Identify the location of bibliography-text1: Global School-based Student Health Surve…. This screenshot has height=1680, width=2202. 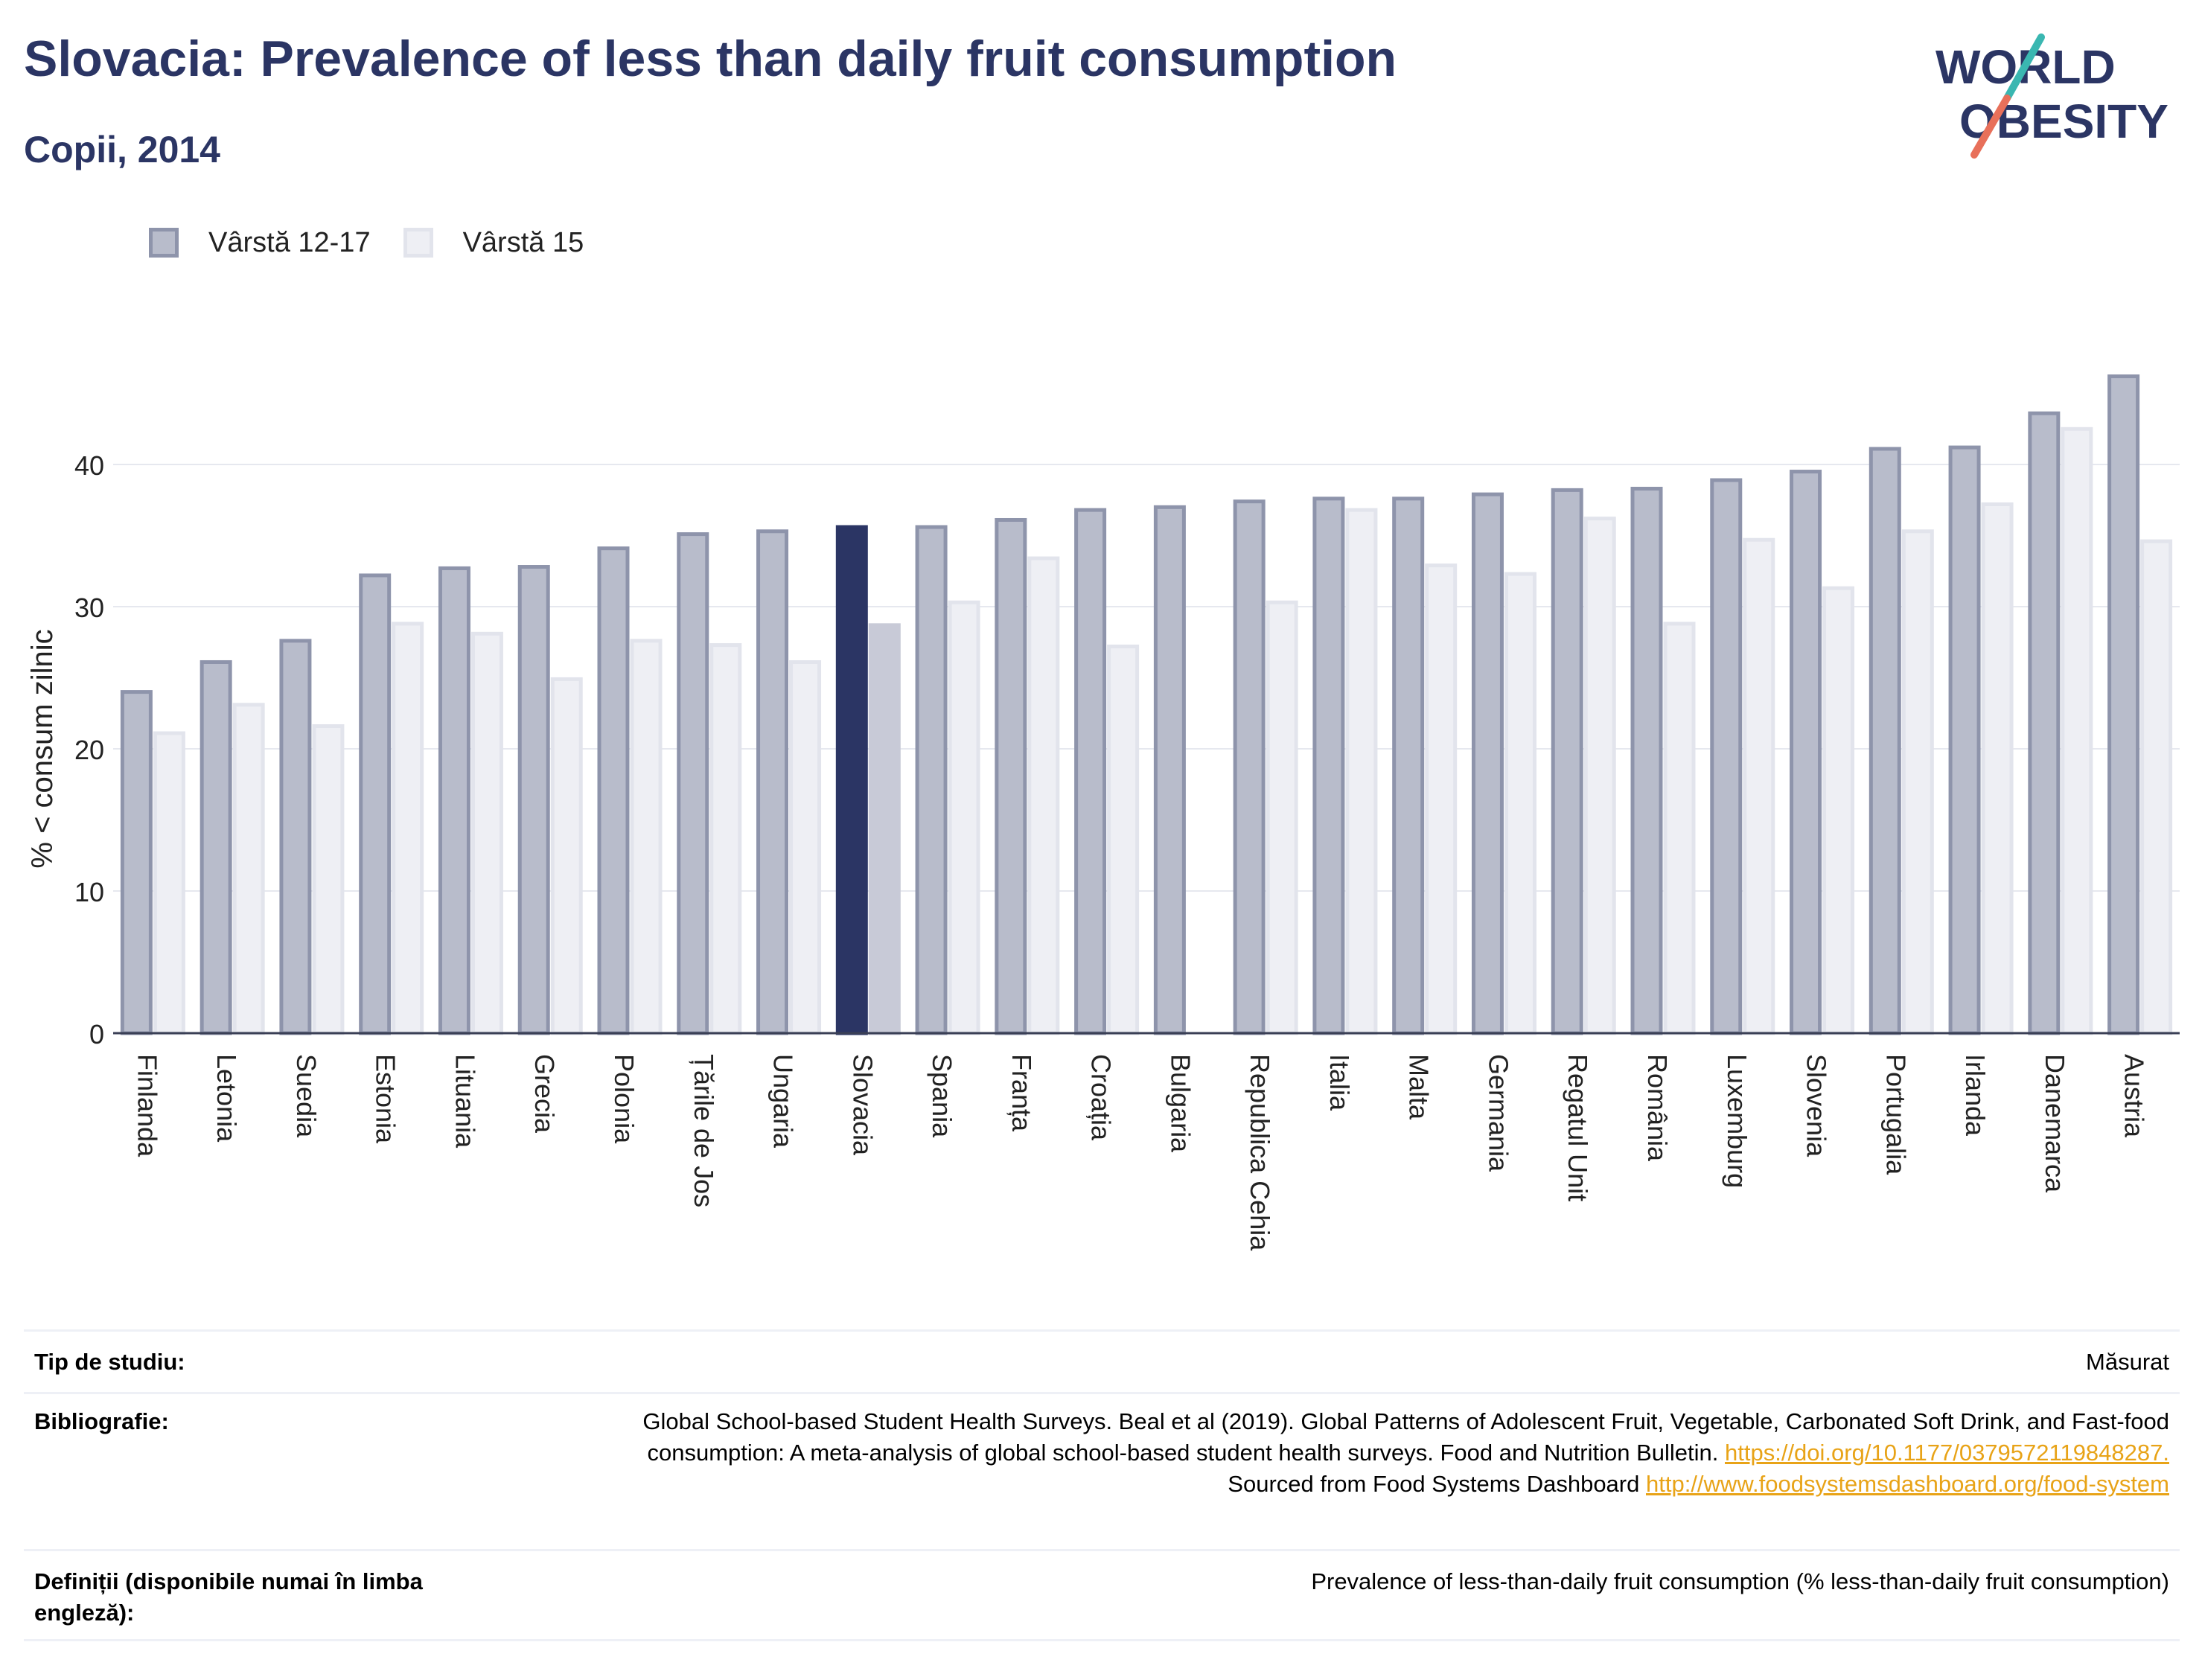
(1405, 1437).